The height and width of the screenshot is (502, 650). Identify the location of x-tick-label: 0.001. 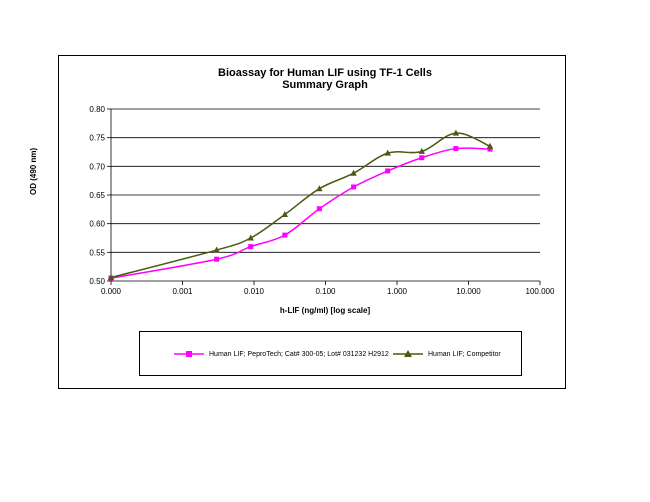
(182, 291).